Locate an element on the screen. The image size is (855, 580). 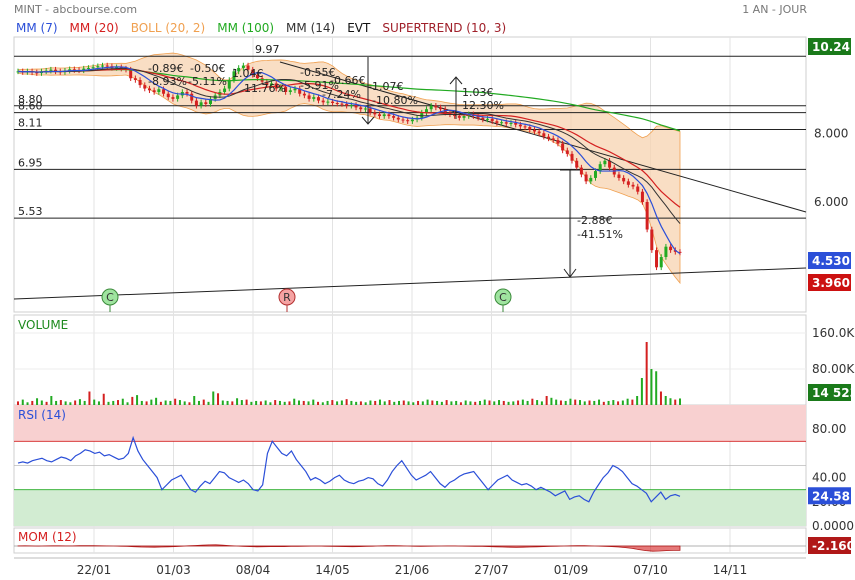
price-annotation: -2.88€ is located at coordinates (594, 220).